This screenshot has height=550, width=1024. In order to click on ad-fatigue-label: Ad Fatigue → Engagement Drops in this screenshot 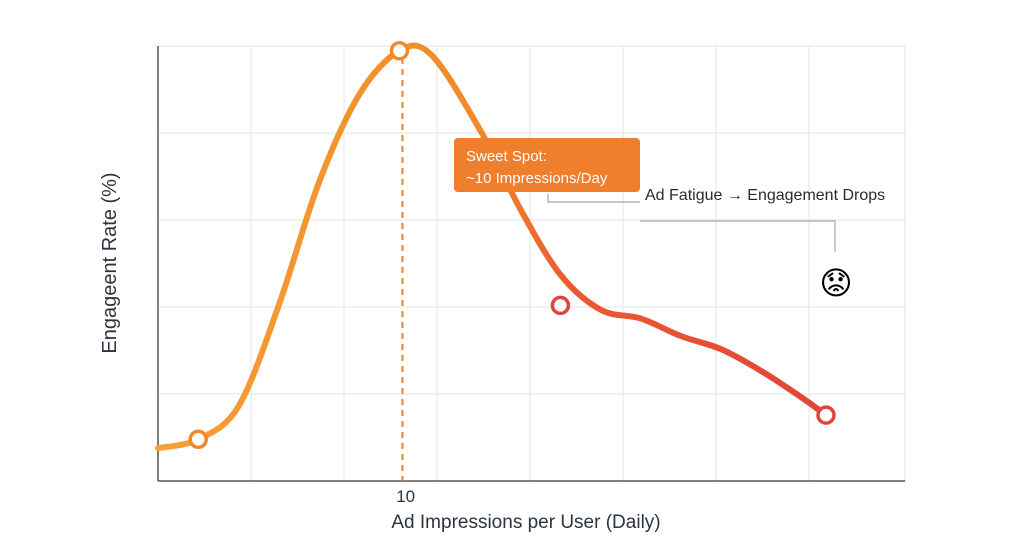, I will do `click(765, 195)`.